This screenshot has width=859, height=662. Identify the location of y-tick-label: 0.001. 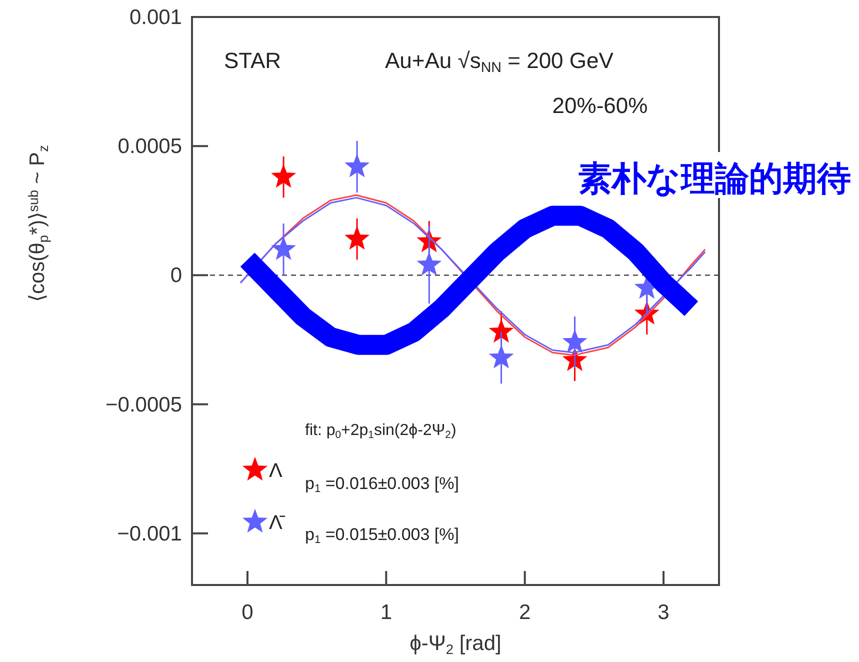
(155, 17).